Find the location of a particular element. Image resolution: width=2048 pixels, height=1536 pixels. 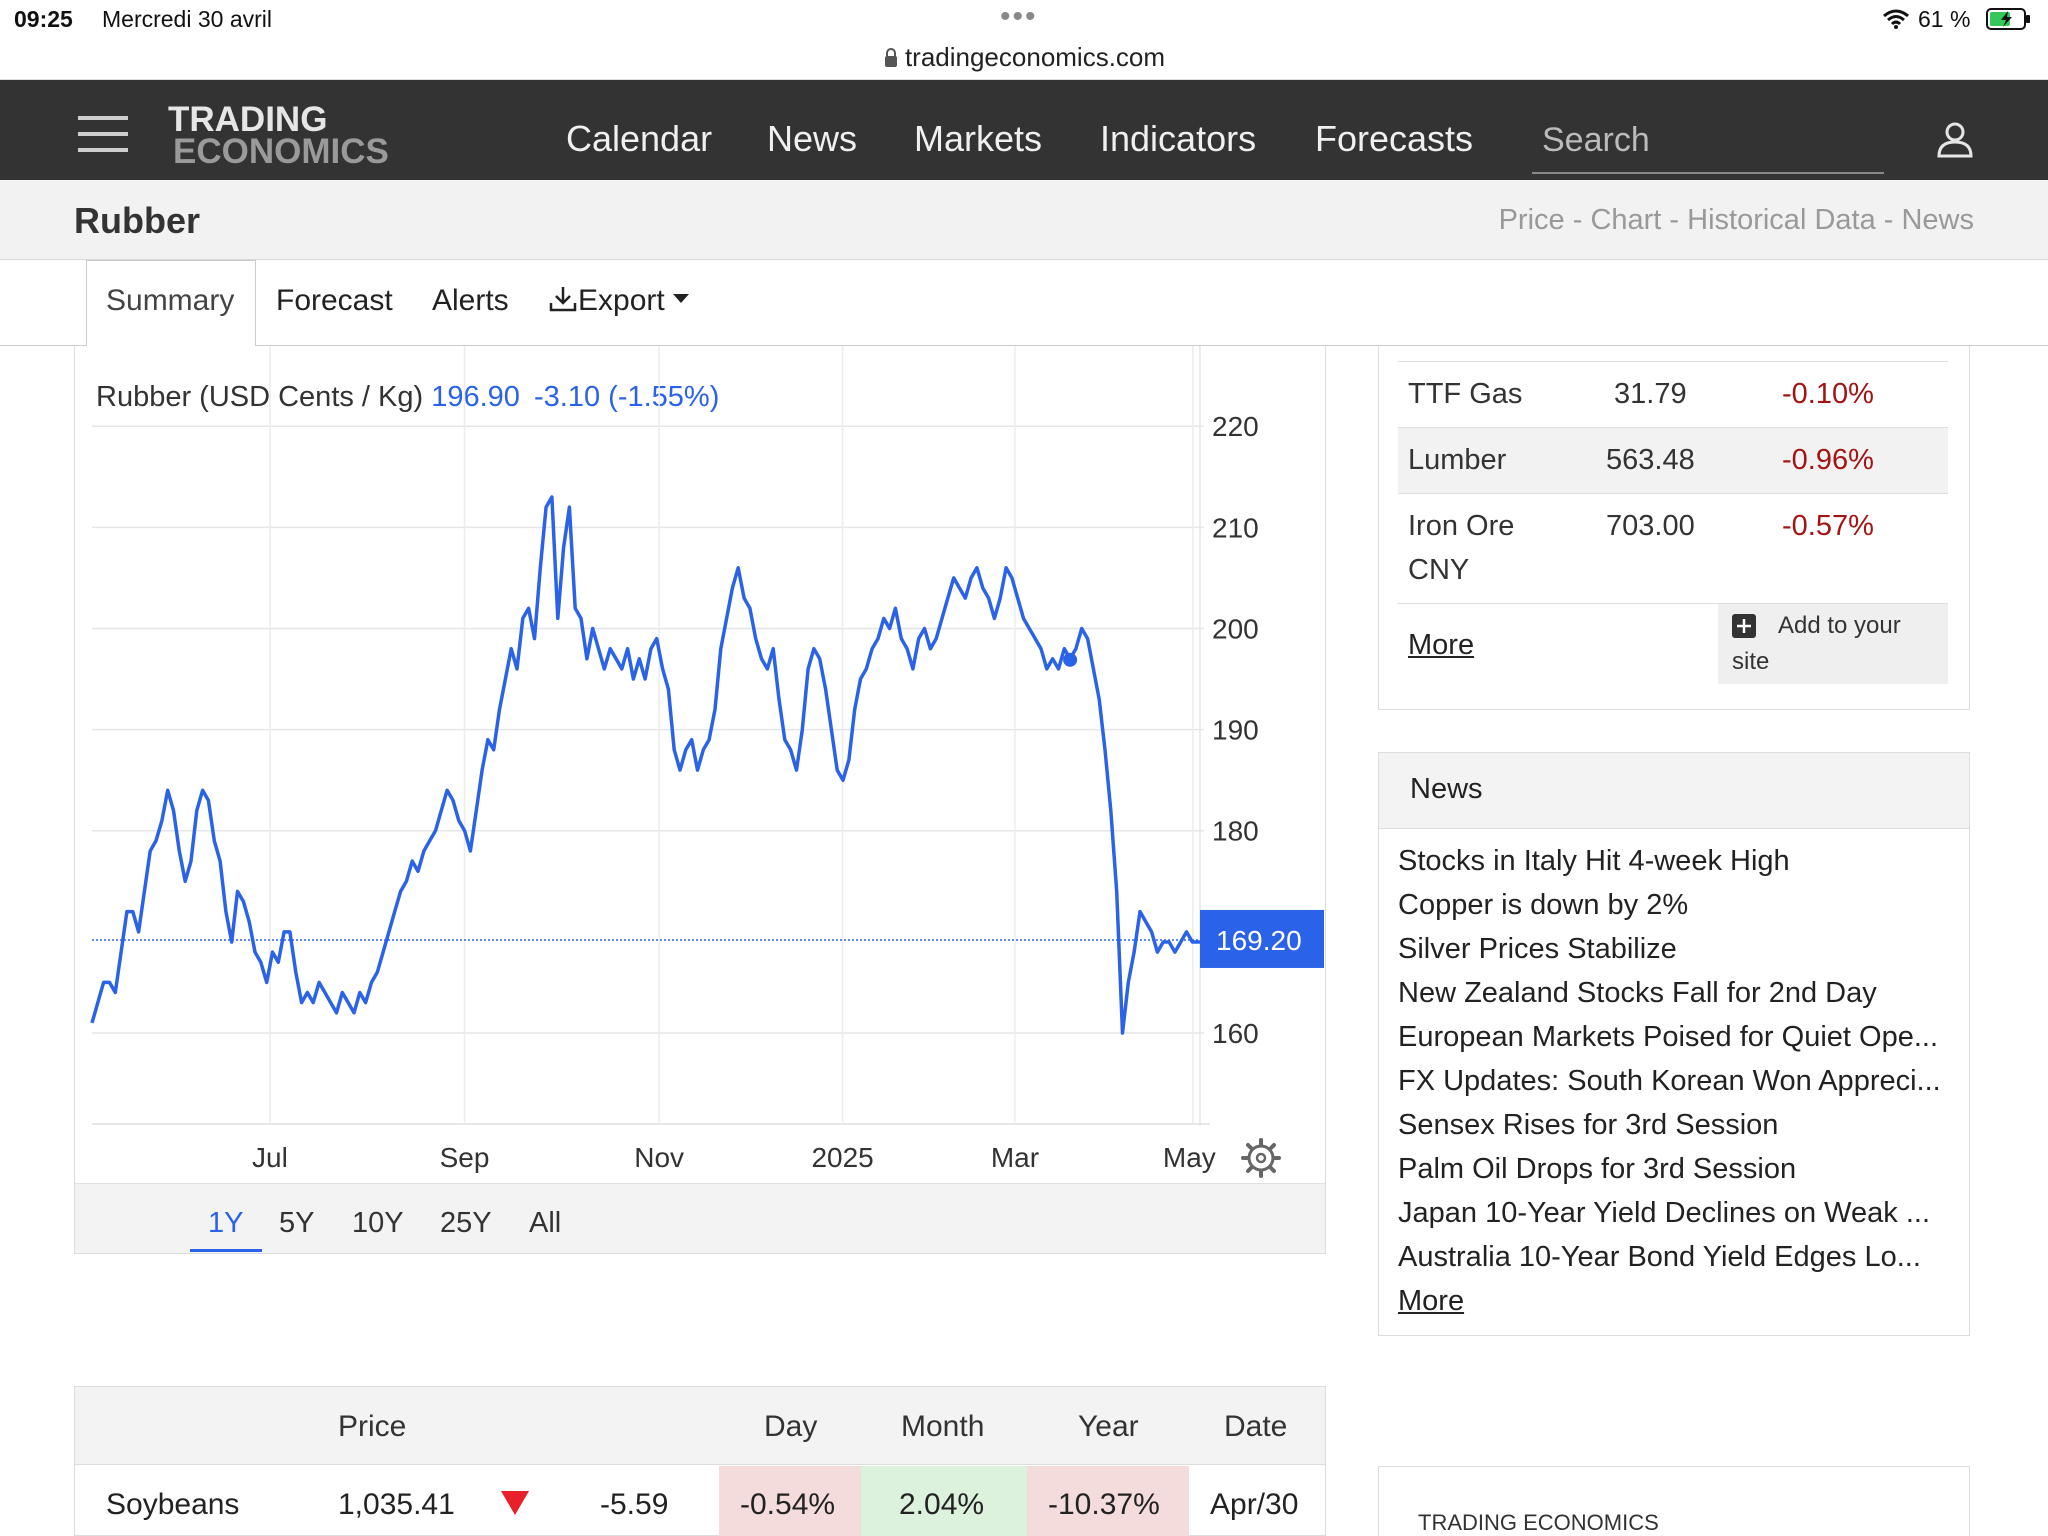

highlight-point is located at coordinates (1070, 659).